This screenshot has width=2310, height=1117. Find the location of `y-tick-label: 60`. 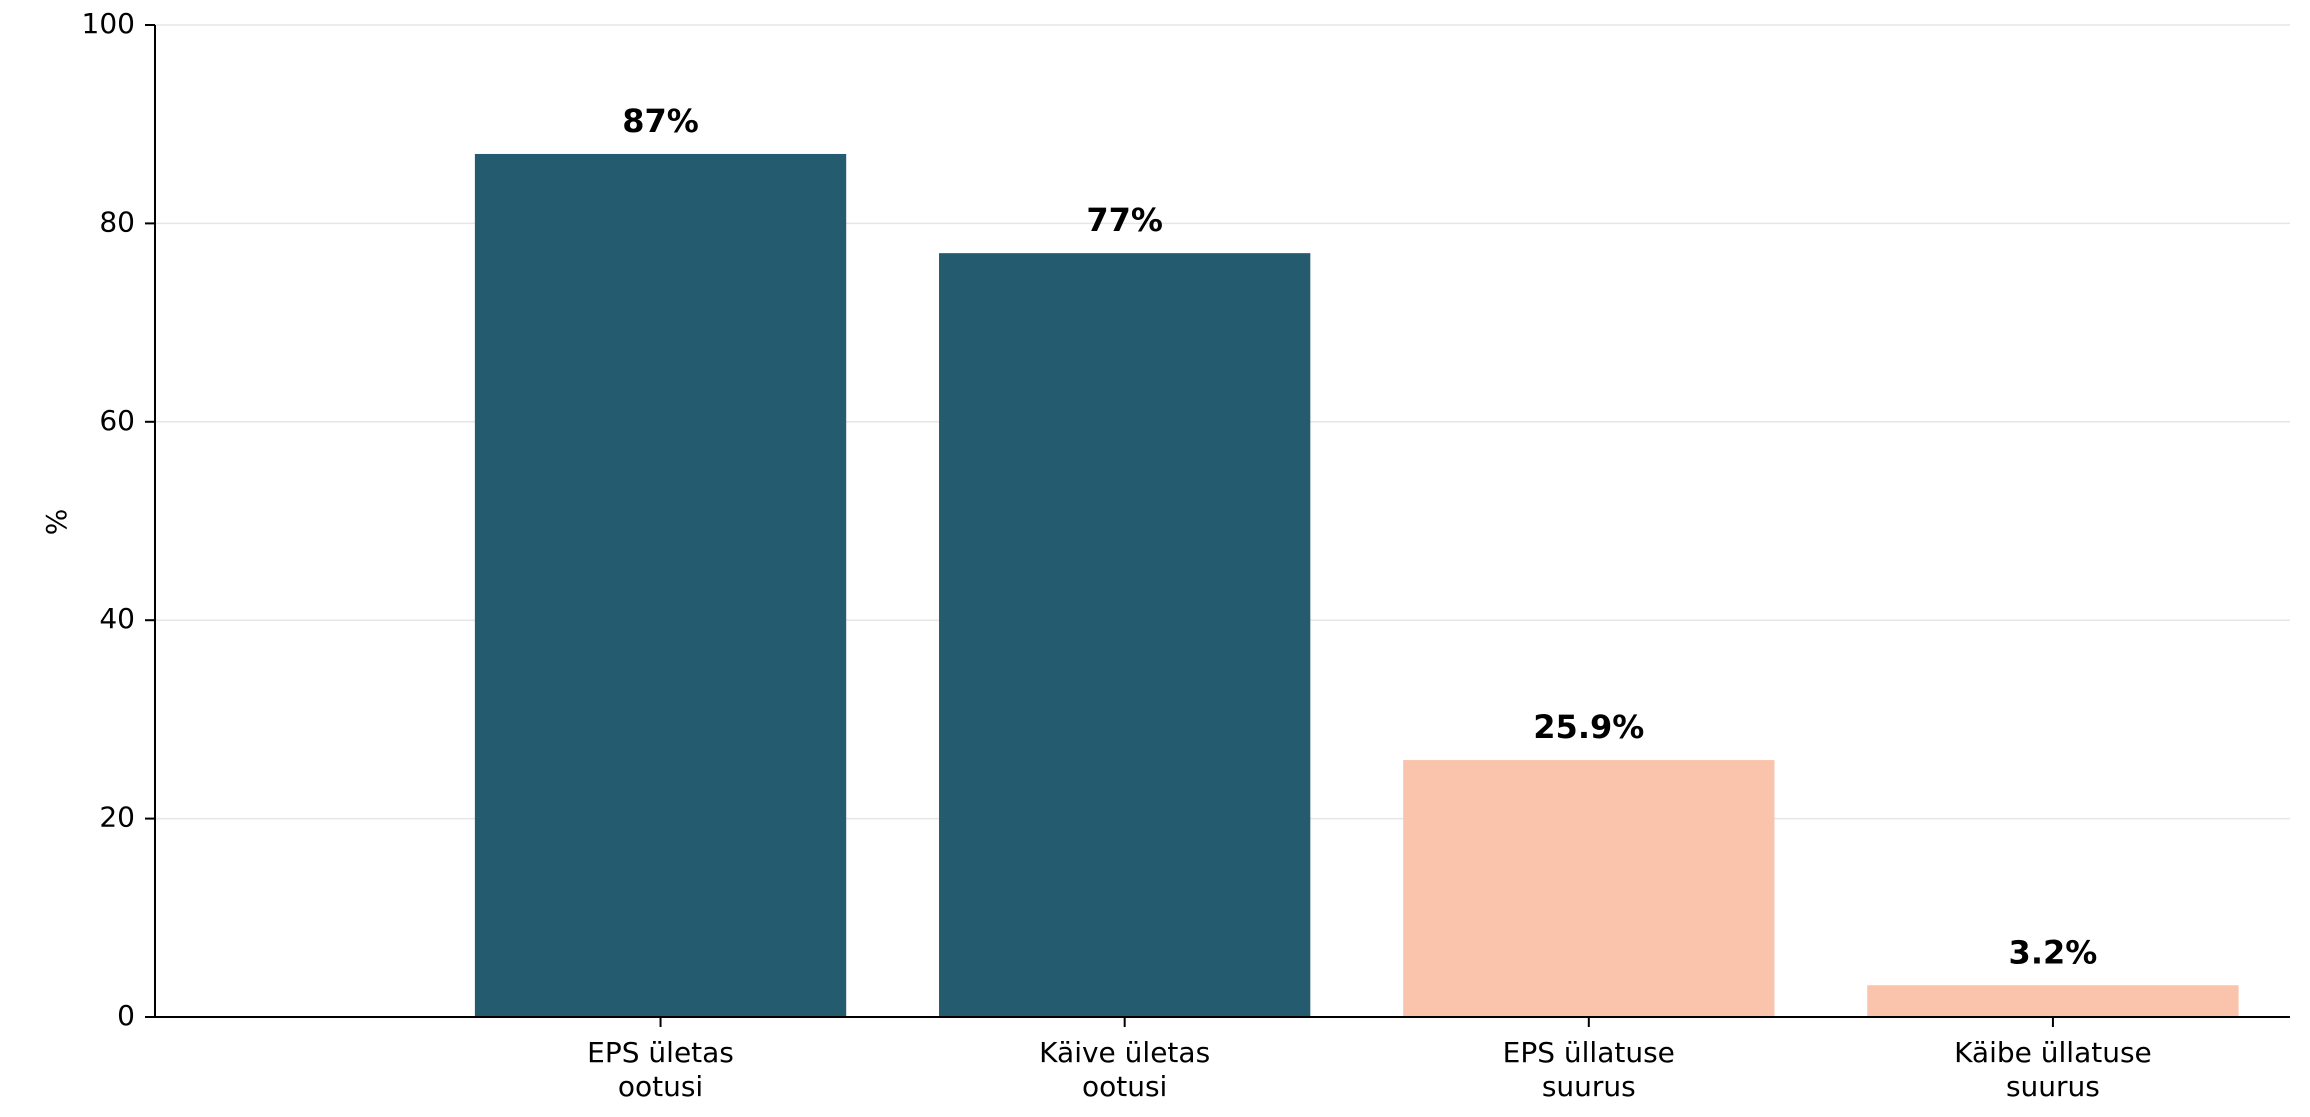

y-tick-label: 60 is located at coordinates (117, 420).